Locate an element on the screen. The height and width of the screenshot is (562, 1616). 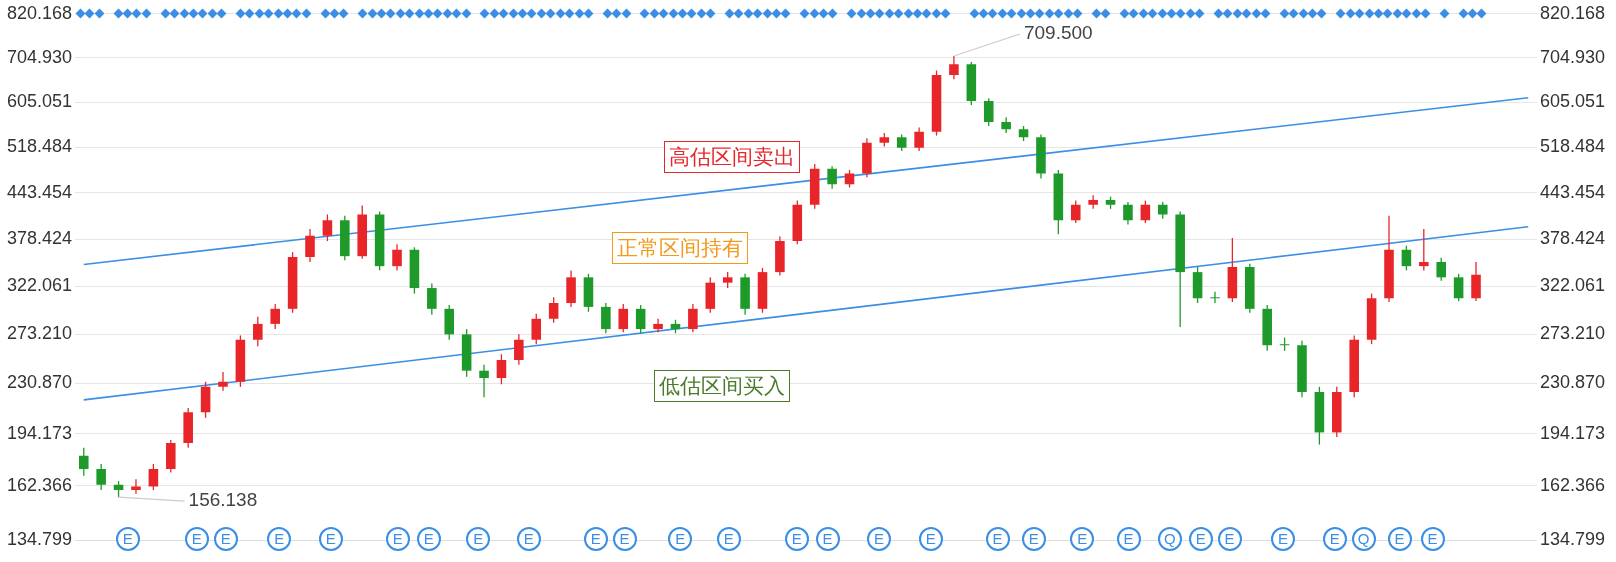
y-tick-label: 605.051 is located at coordinates (39, 101).